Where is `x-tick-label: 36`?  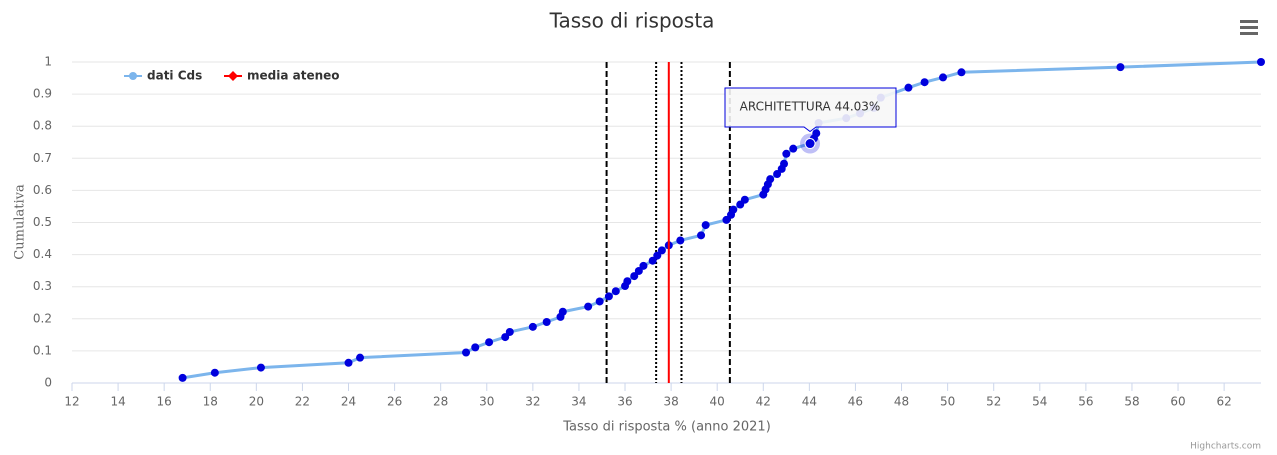
x-tick-label: 36 is located at coordinates (624, 402).